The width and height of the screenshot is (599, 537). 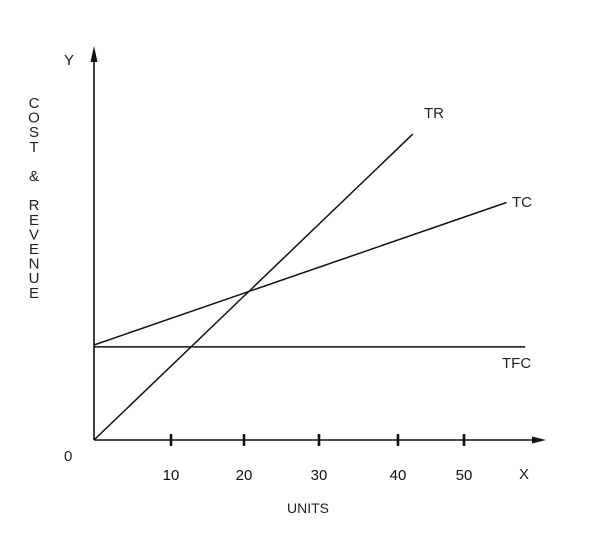 I want to click on y-axis-arrow, so click(x=94, y=54).